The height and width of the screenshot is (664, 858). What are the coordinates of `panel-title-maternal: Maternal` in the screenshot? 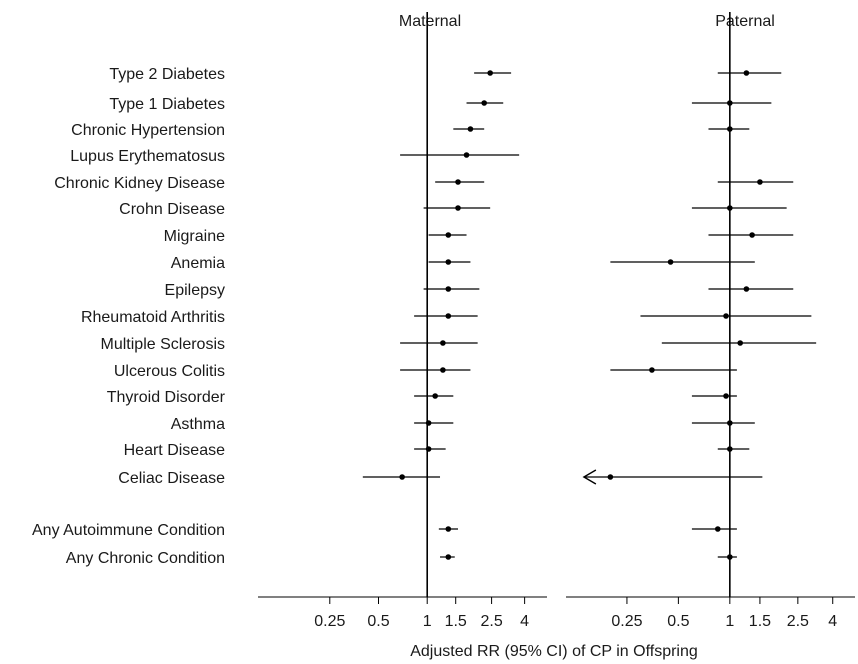 It's located at (430, 21).